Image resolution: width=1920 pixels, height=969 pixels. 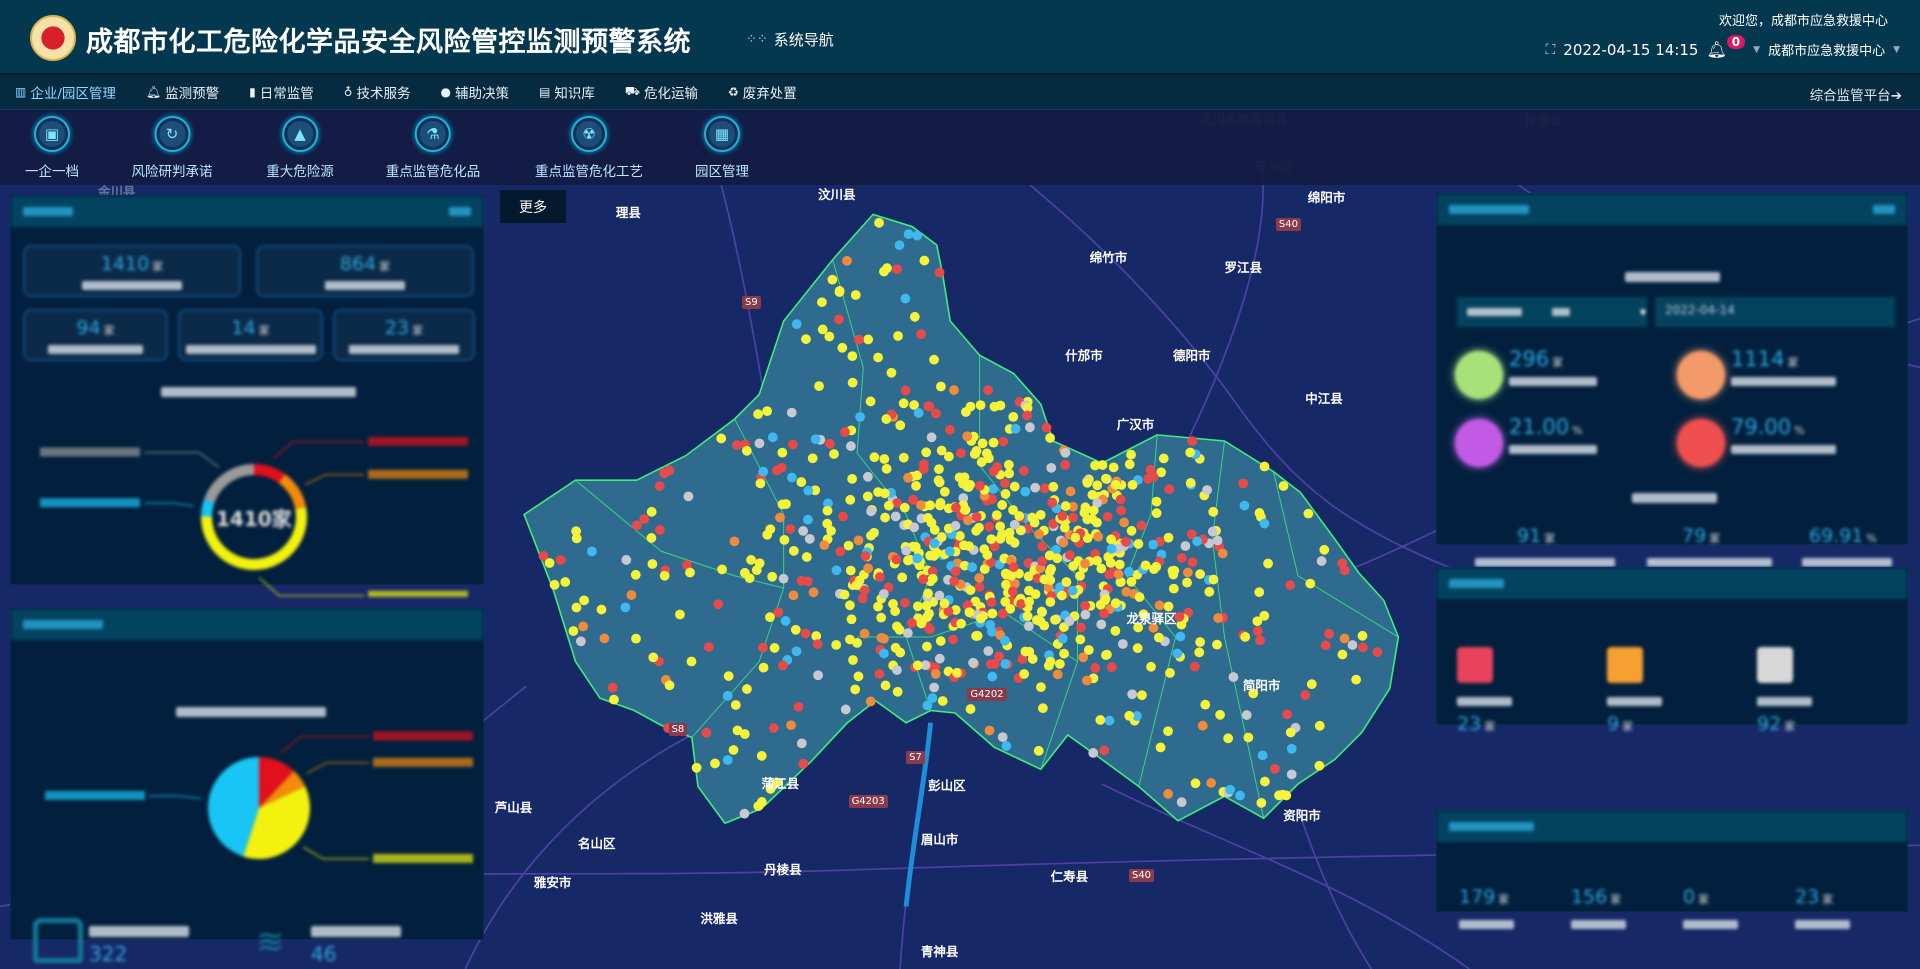 What do you see at coordinates (250, 335) in the screenshot?
I see `stat-box: 14 家` at bounding box center [250, 335].